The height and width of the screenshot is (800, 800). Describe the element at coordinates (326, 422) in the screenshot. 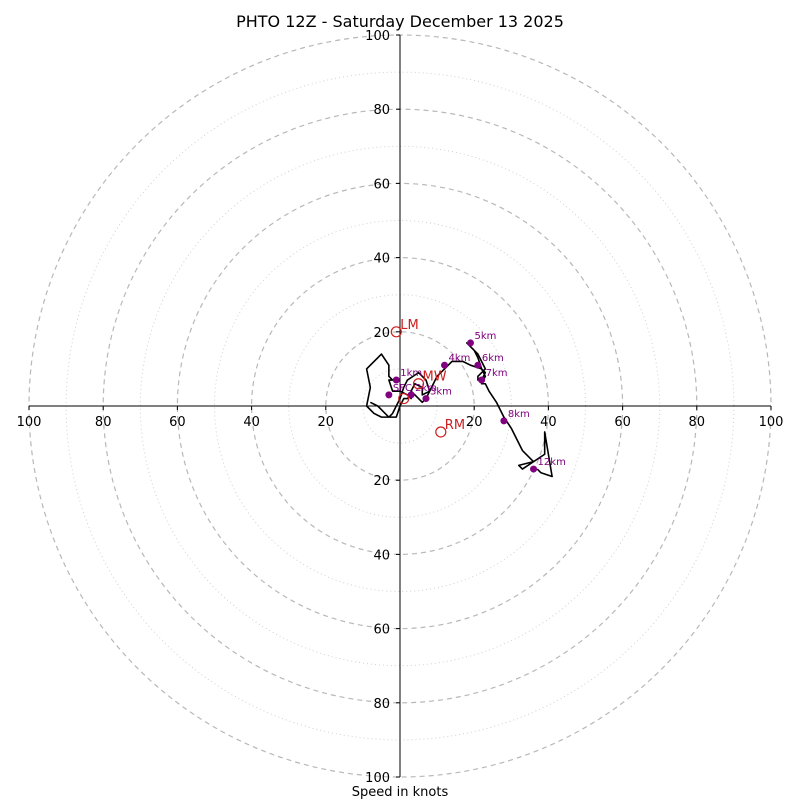

I see `x-tick-label-left: 20` at that location.